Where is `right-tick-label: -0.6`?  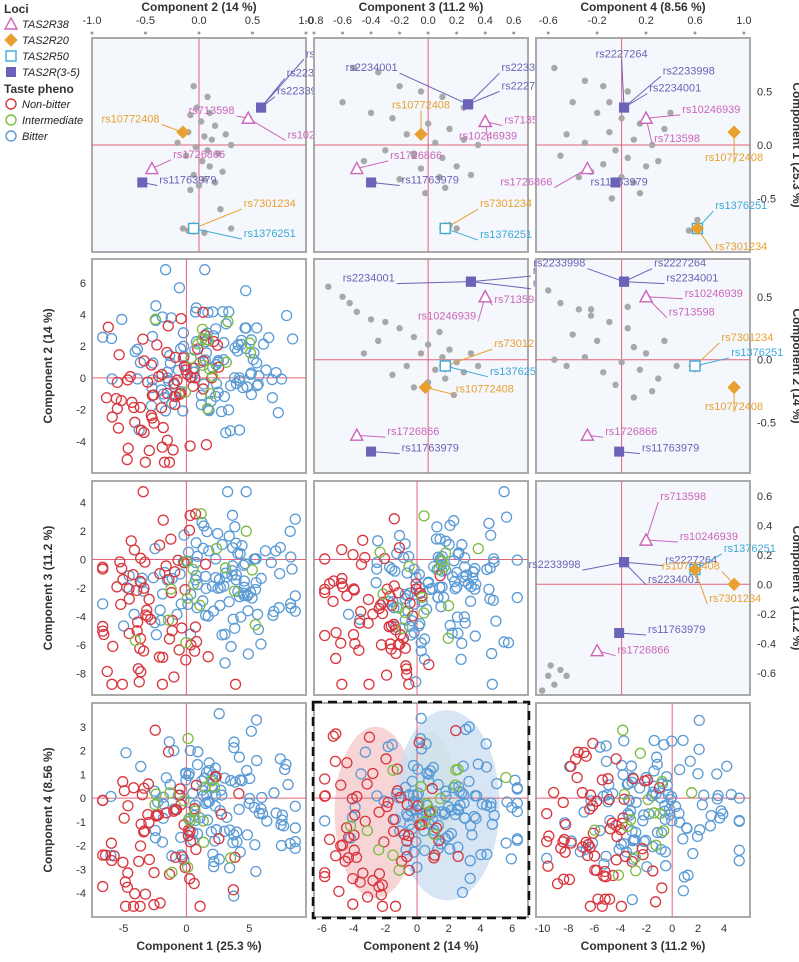 right-tick-label: -0.6 is located at coordinates (766, 674).